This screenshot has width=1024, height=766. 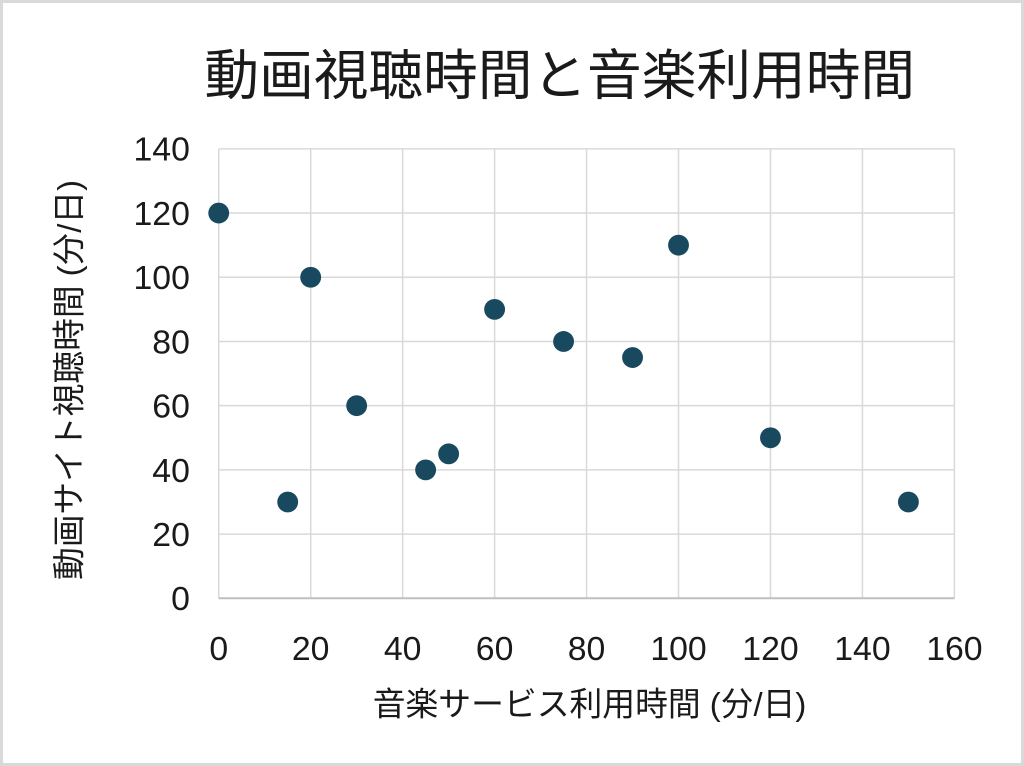 What do you see at coordinates (954, 649) in the screenshot?
I see `x-tick-label: 160` at bounding box center [954, 649].